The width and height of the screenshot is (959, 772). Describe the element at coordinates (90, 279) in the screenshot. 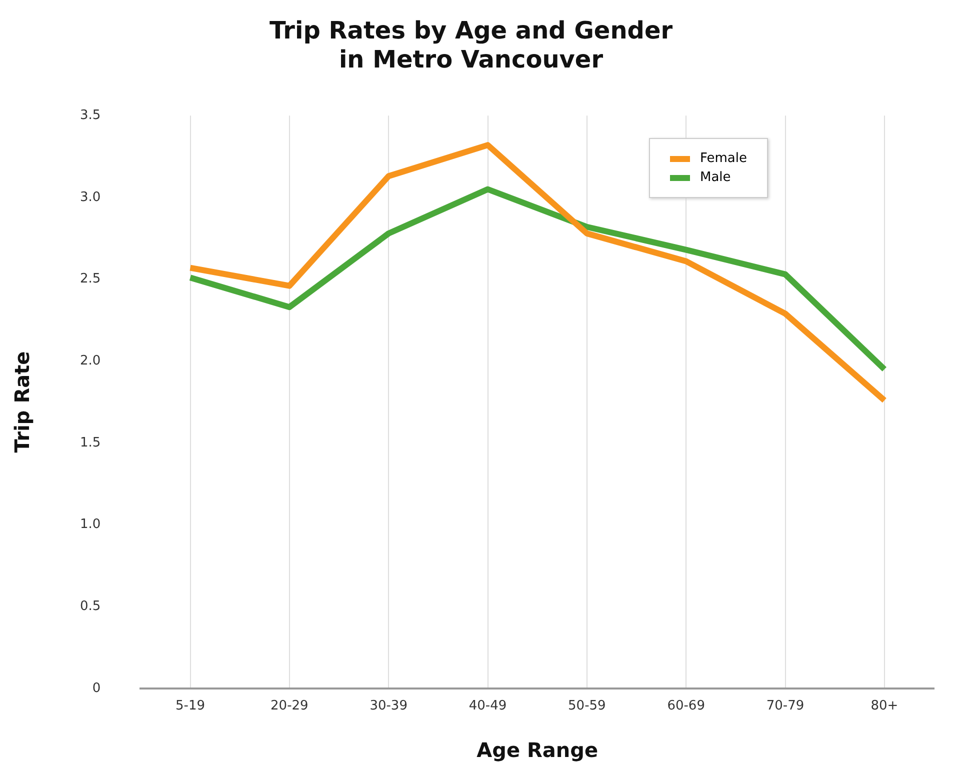

I see `y-tick-label: 2.5` at that location.